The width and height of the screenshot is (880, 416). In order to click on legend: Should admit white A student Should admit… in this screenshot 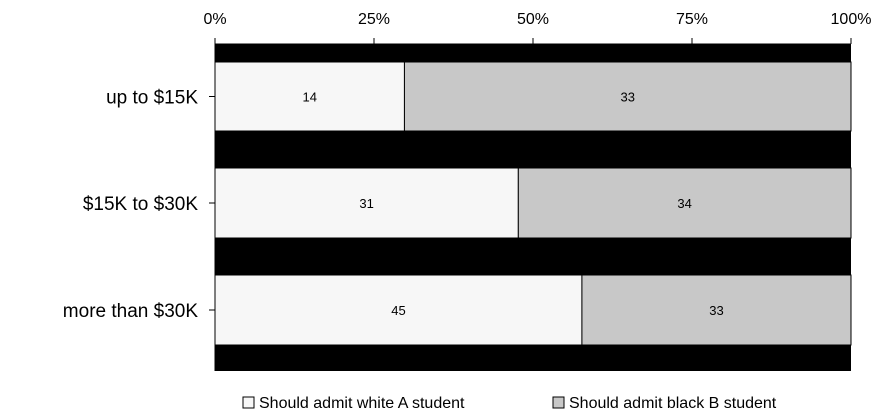, I will do `click(509, 403)`.